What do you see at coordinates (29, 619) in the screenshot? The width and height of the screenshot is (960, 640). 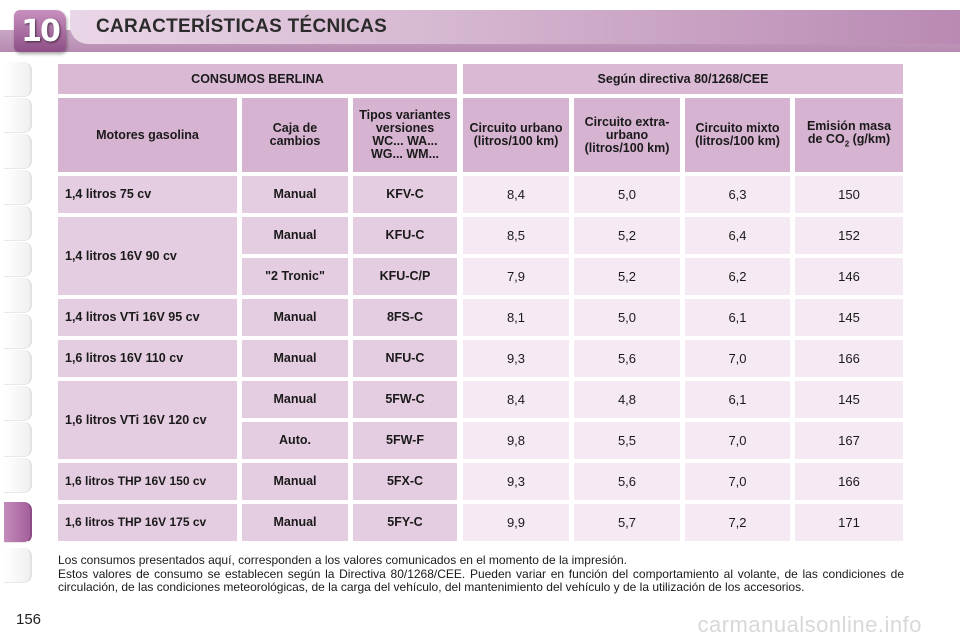 I see `page-number: 156` at bounding box center [29, 619].